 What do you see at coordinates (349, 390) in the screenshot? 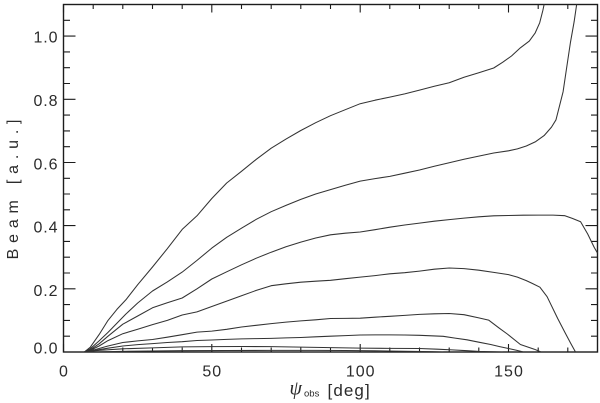
I see `svg-text: [deg]` at bounding box center [349, 390].